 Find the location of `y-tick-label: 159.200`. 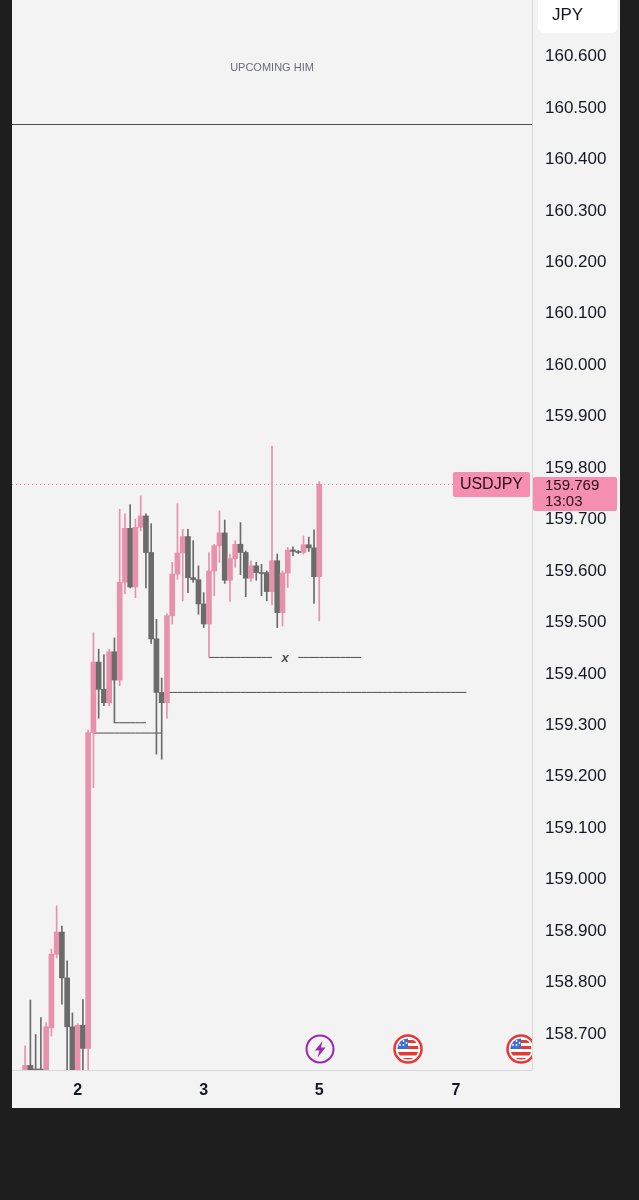

y-tick-label: 159.200 is located at coordinates (576, 776).